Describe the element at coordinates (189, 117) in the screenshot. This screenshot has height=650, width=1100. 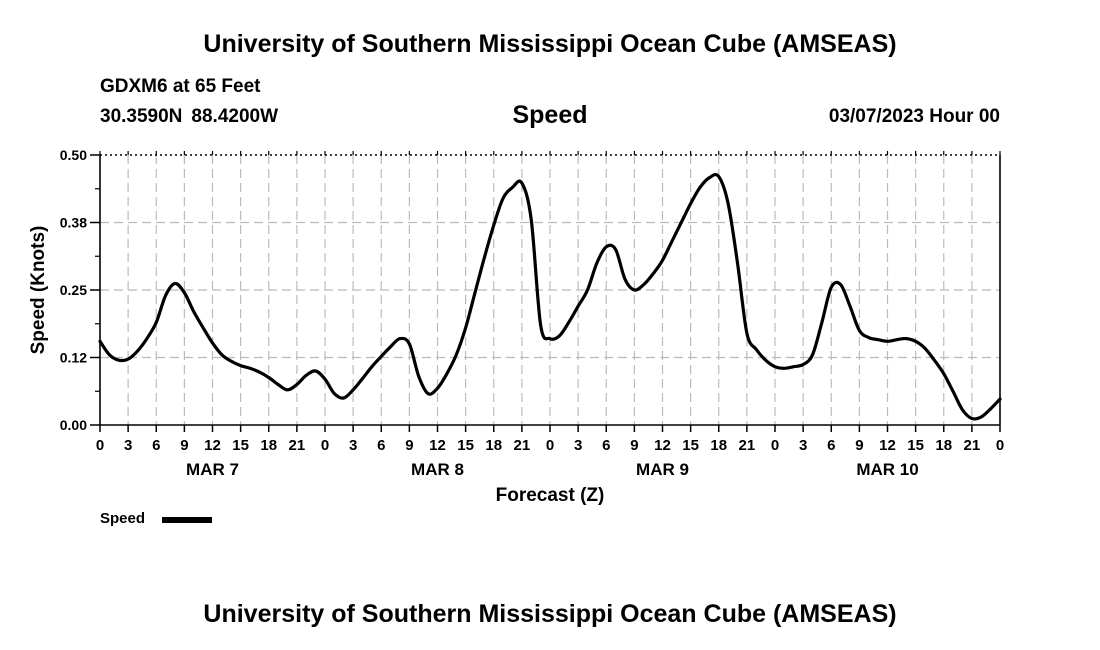
I see `coordinates: 30.3590N 88.4200W` at that location.